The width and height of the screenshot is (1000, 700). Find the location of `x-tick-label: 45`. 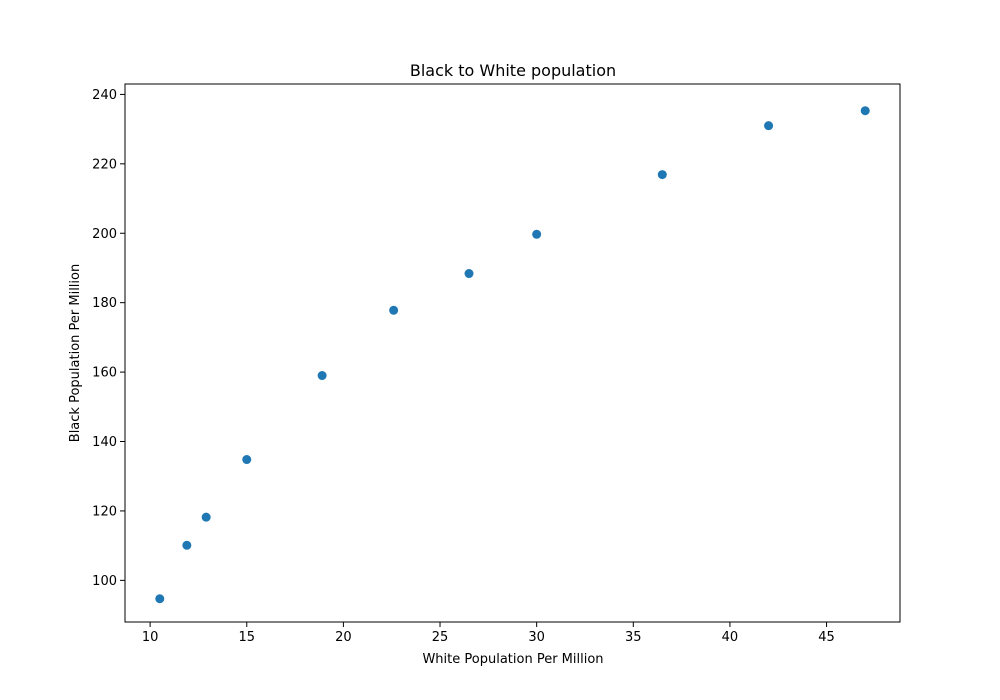

x-tick-label: 45 is located at coordinates (826, 637).